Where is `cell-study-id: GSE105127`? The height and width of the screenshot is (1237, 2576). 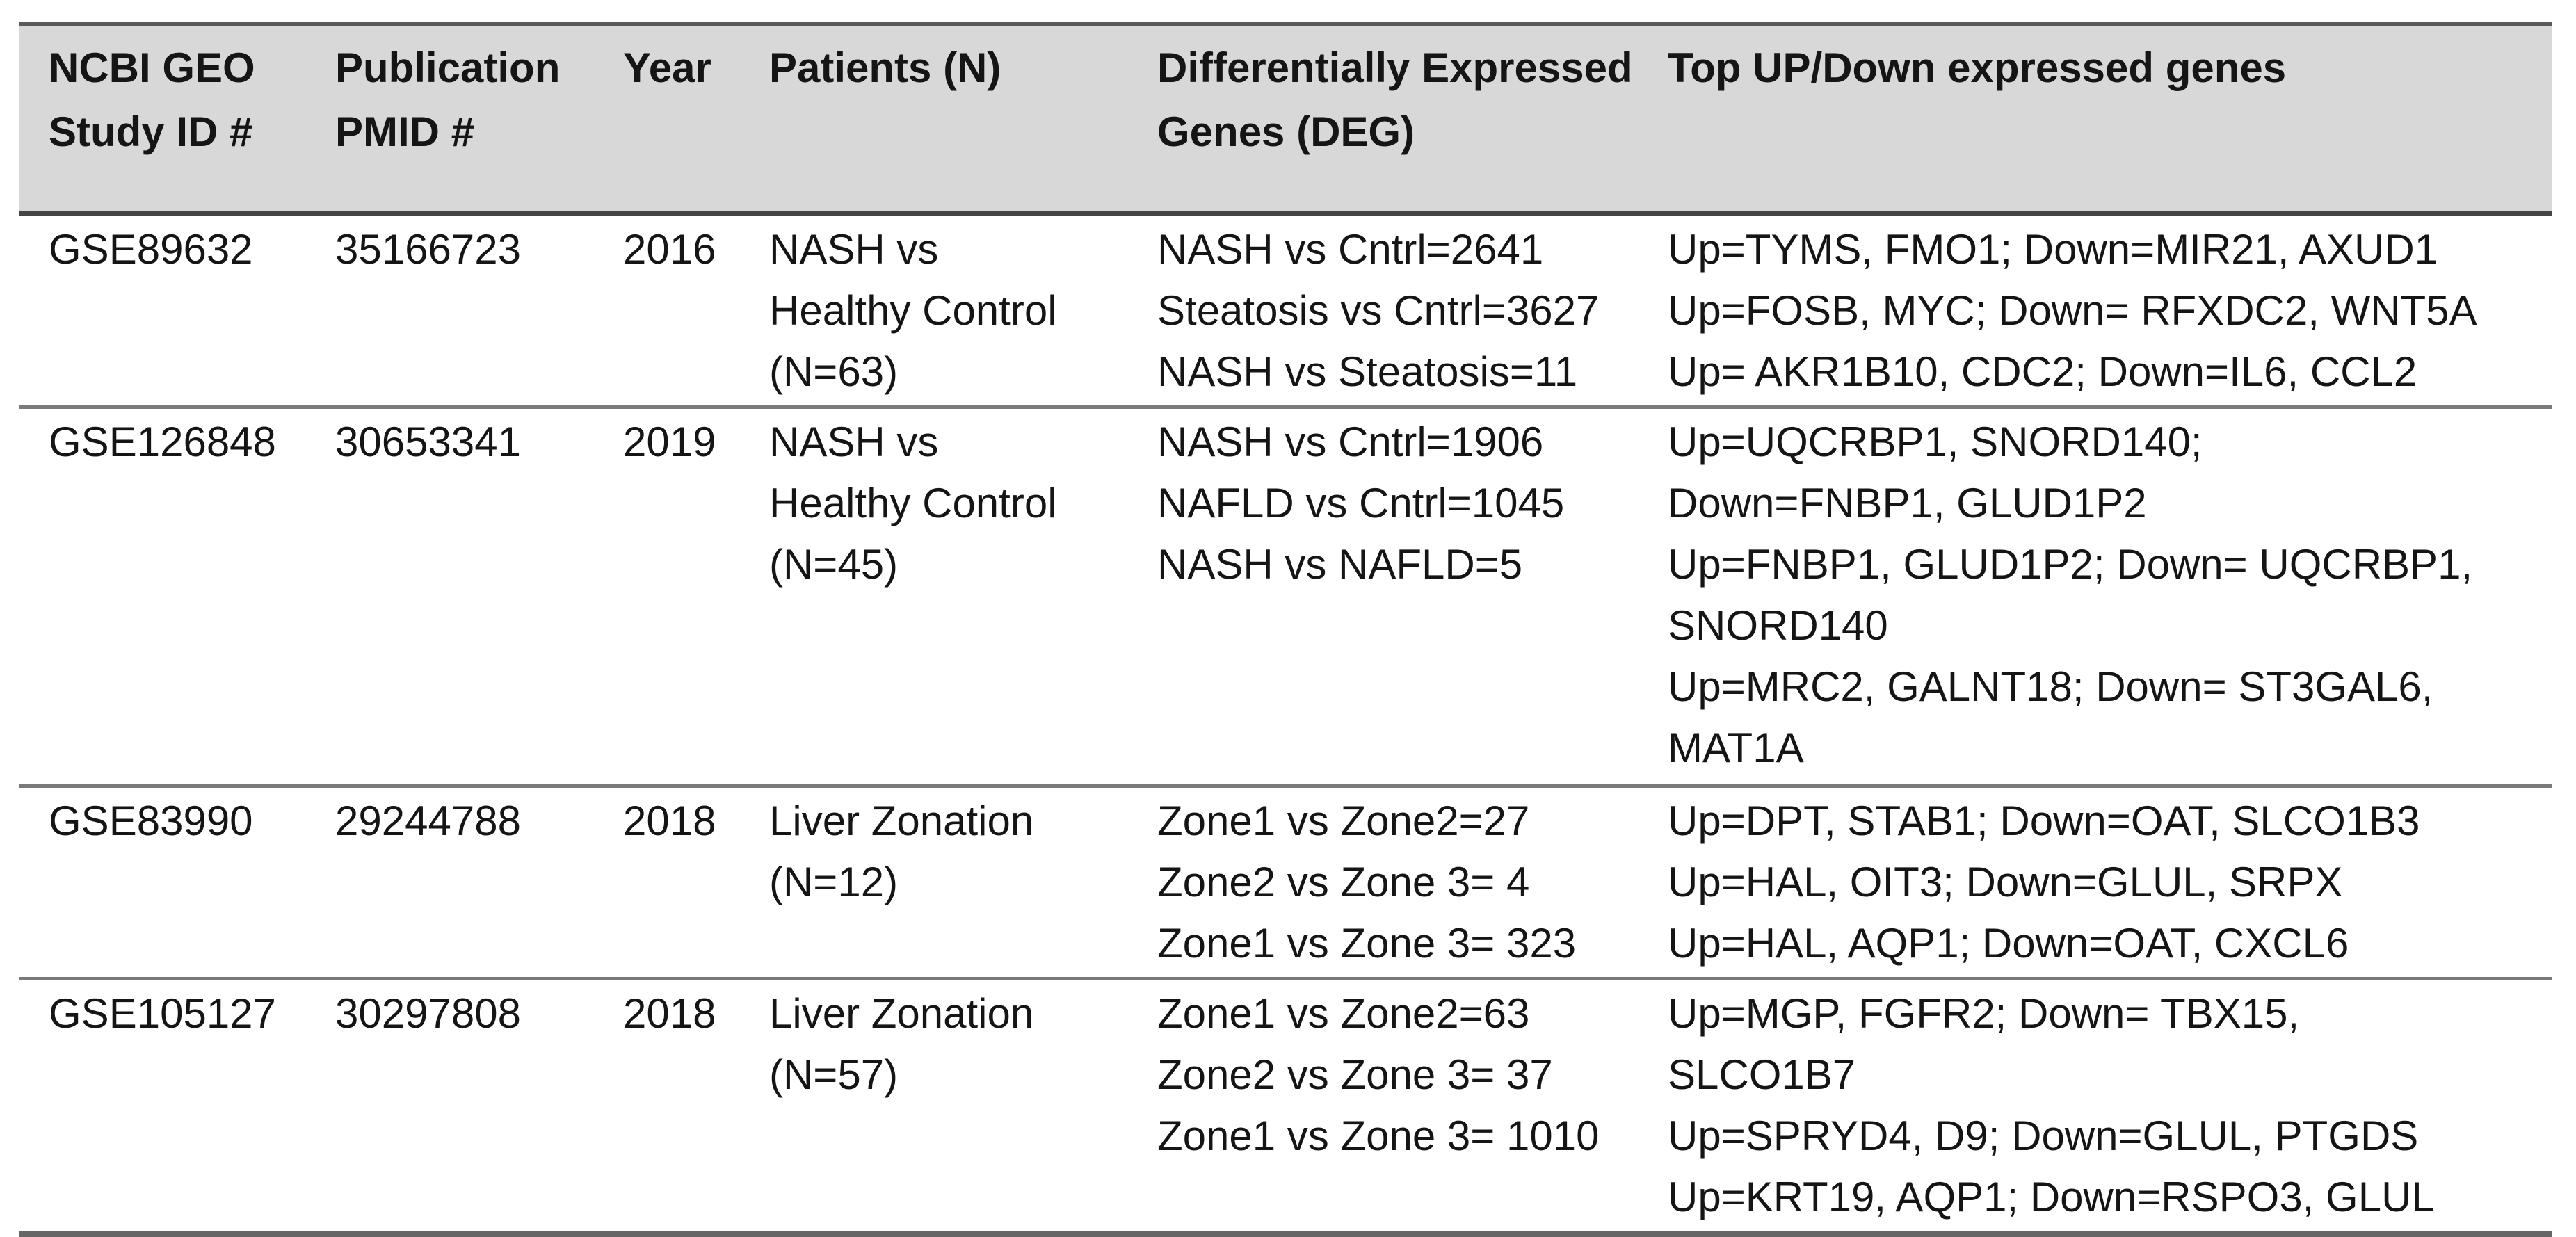
cell-study-id: GSE105127 is located at coordinates (176, 1105).